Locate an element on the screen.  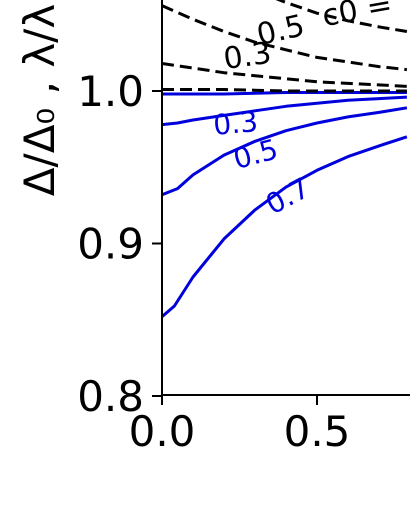
curve-label-4: 0.5 is located at coordinates (281, 30).